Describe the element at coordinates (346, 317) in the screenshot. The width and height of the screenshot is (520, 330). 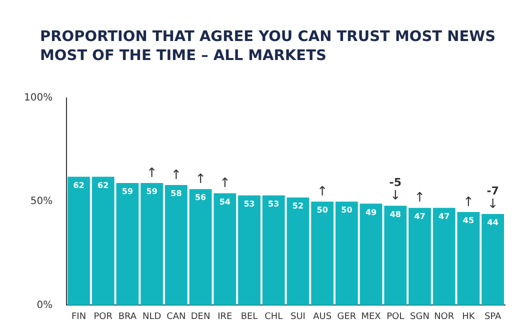
I see `x-tick-label: GER` at that location.